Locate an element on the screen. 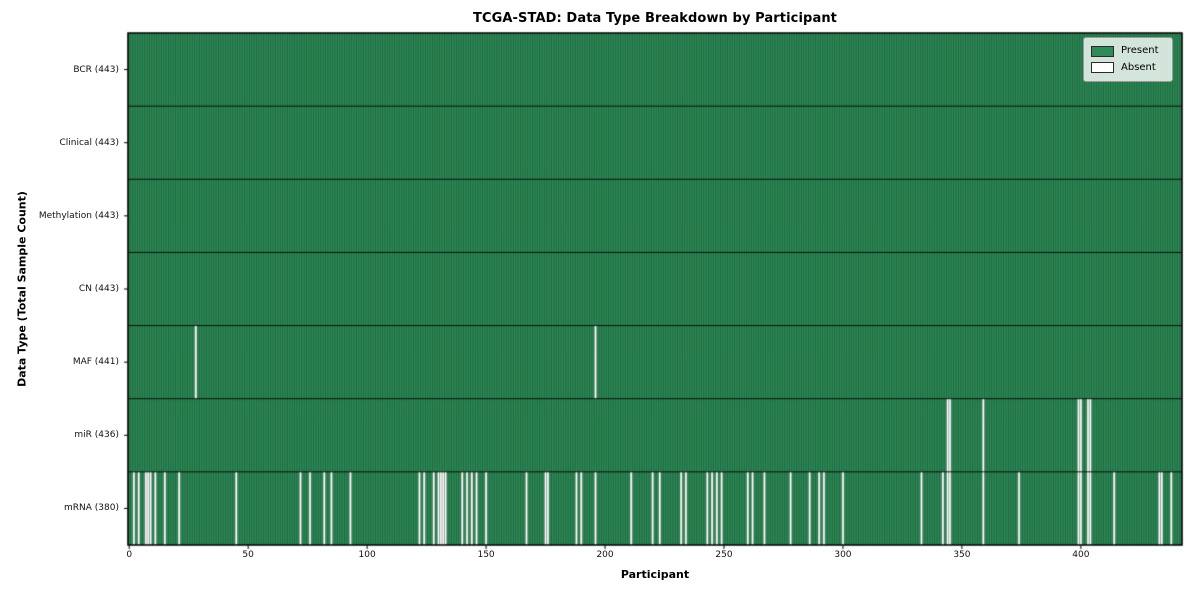 The height and width of the screenshot is (600, 1200). x-tick-label: 350 is located at coordinates (962, 555).